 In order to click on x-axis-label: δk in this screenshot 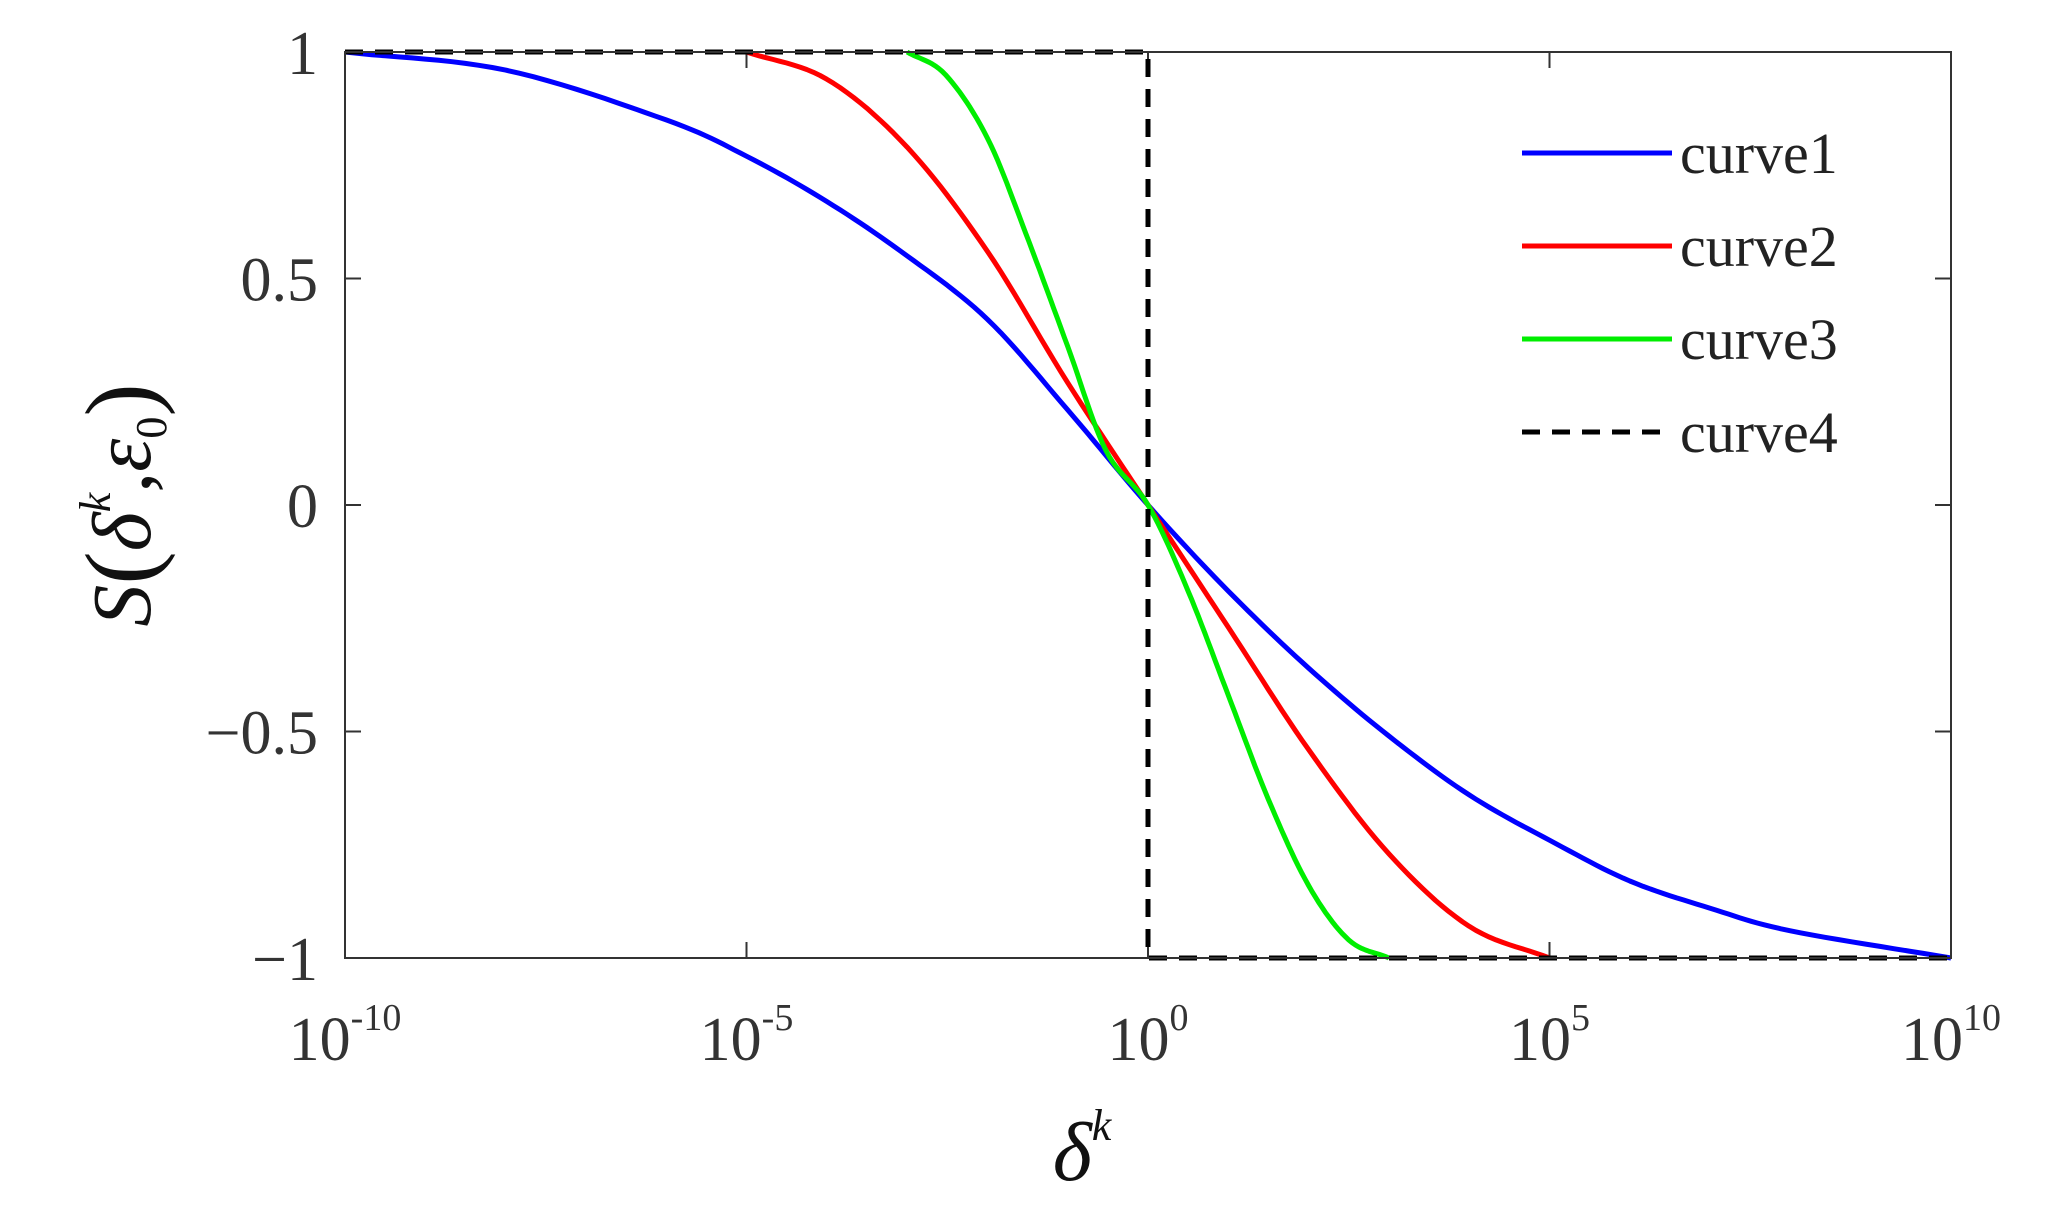, I will do `click(1083, 1150)`.